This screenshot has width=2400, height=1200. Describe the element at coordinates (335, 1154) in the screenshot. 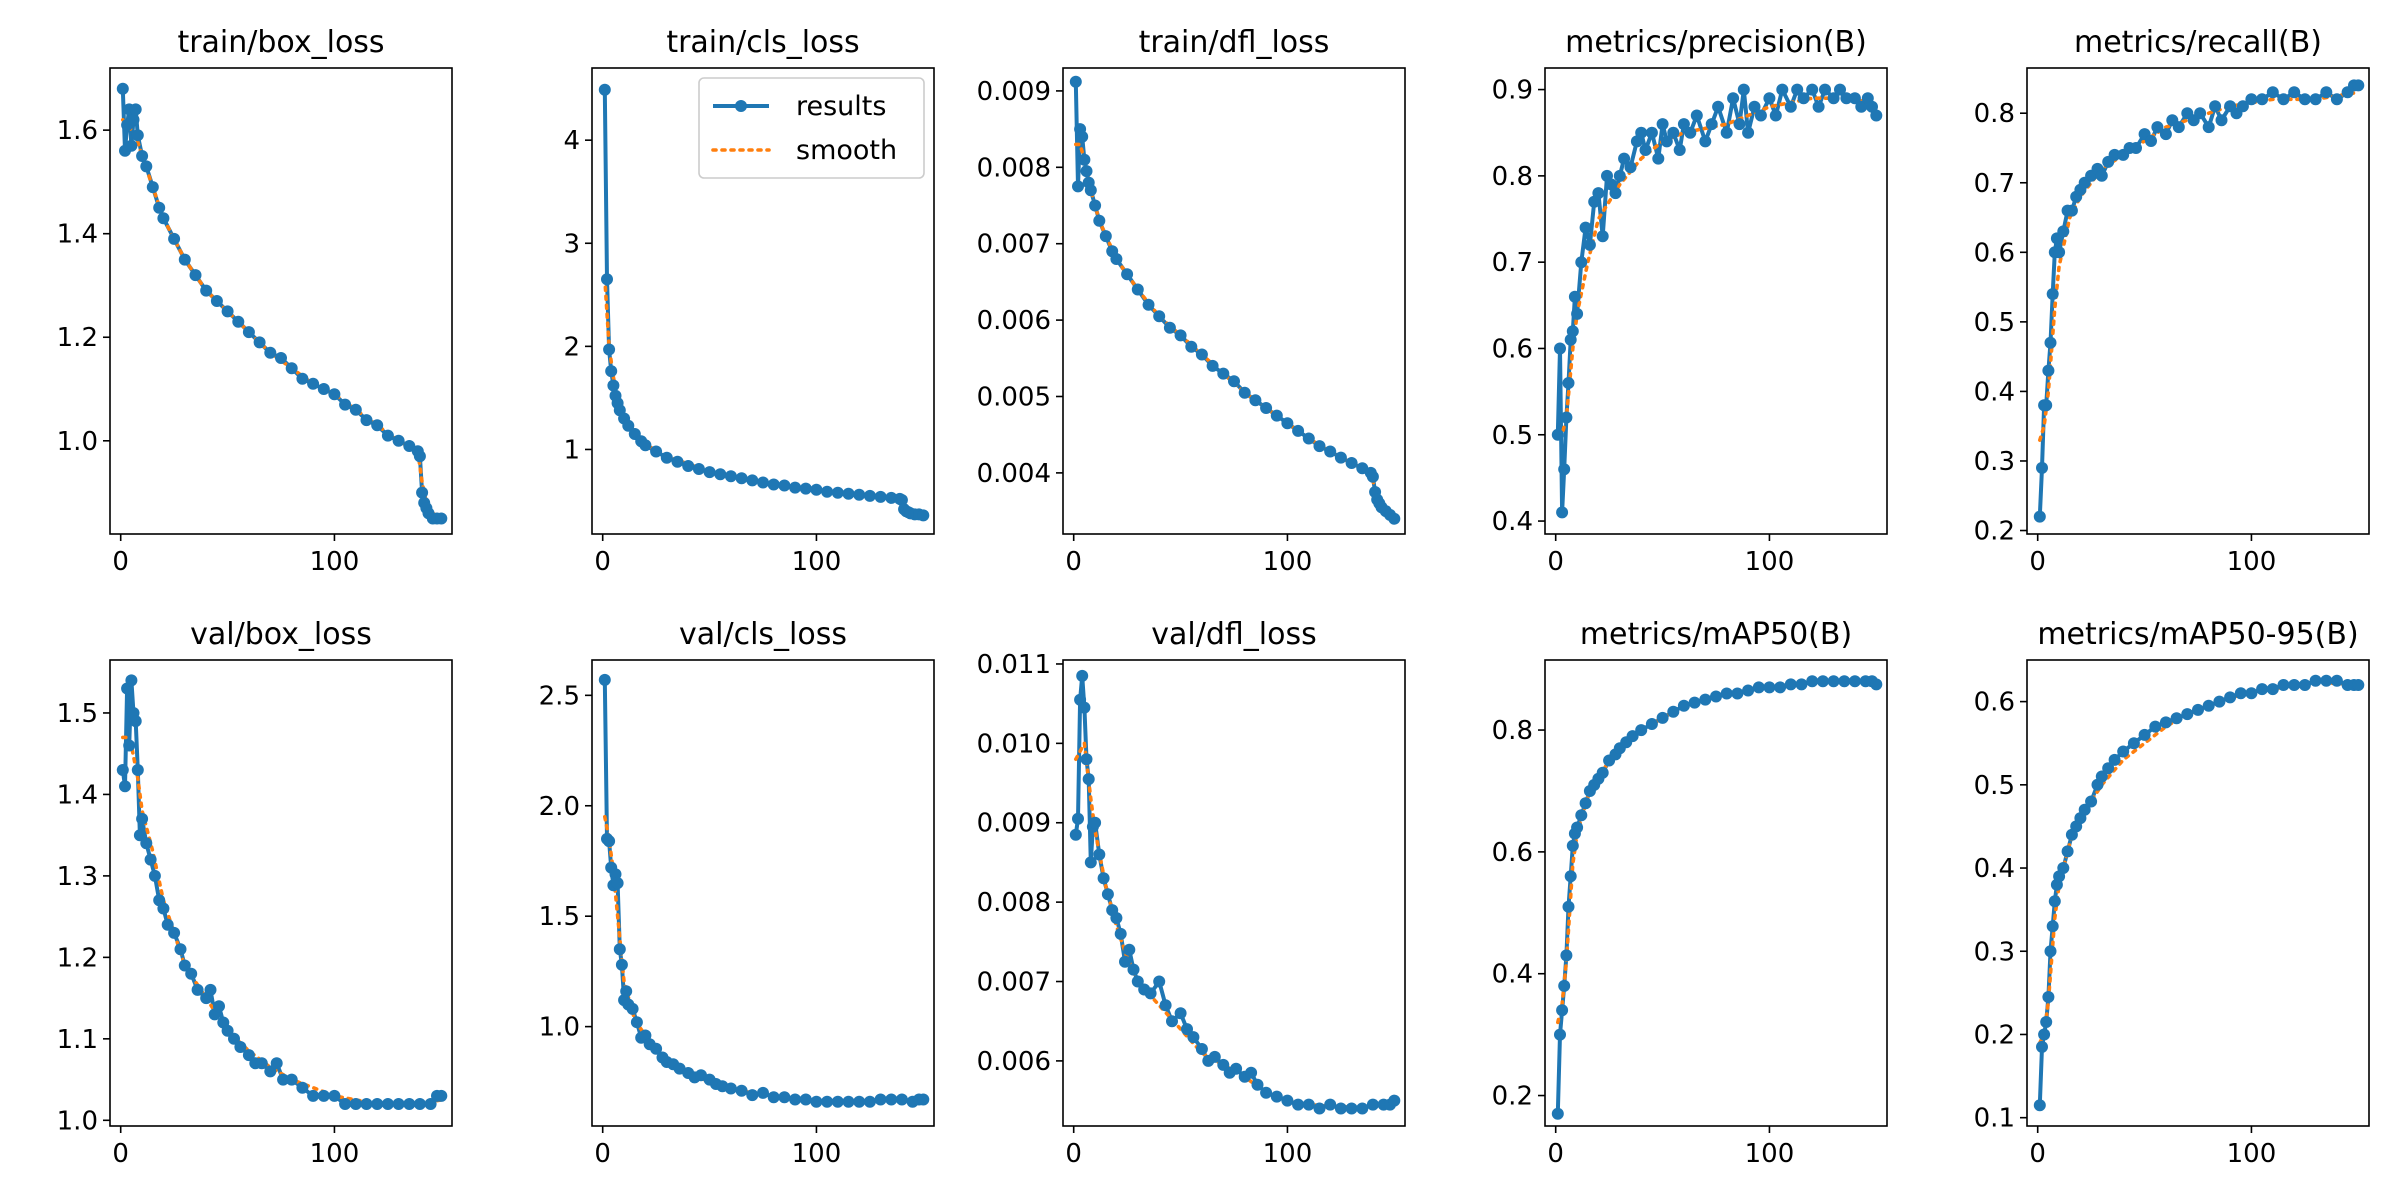

I see `x-tick-label: 100` at that location.